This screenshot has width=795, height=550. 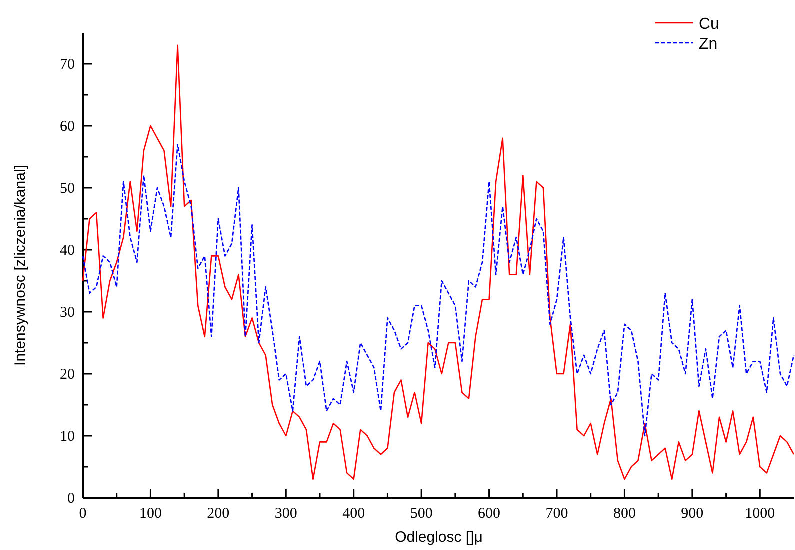 What do you see at coordinates (557, 514) in the screenshot?
I see `x-tick-label: 700` at bounding box center [557, 514].